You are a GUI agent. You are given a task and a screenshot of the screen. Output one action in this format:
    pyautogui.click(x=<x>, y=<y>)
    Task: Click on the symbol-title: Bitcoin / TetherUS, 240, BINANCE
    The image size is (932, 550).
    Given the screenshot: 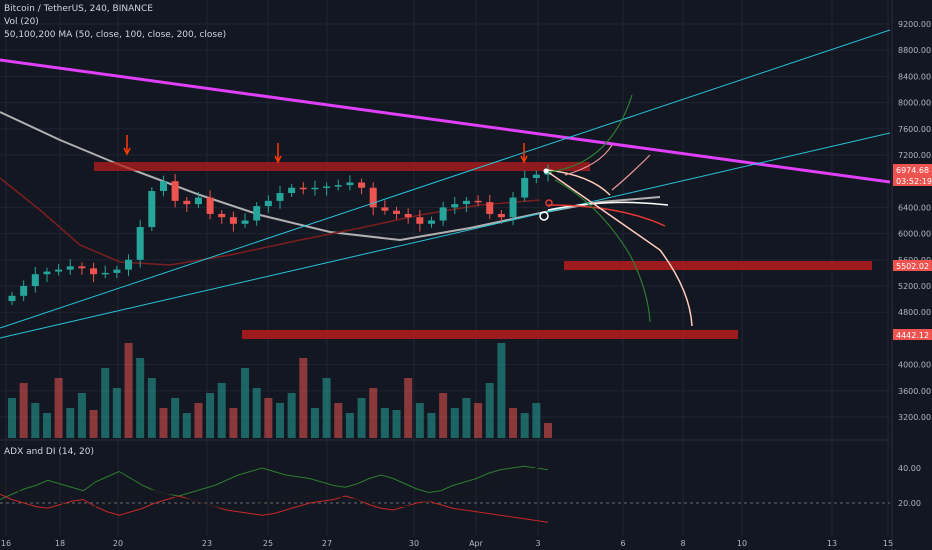 What is the action you would take?
    pyautogui.click(x=78, y=9)
    